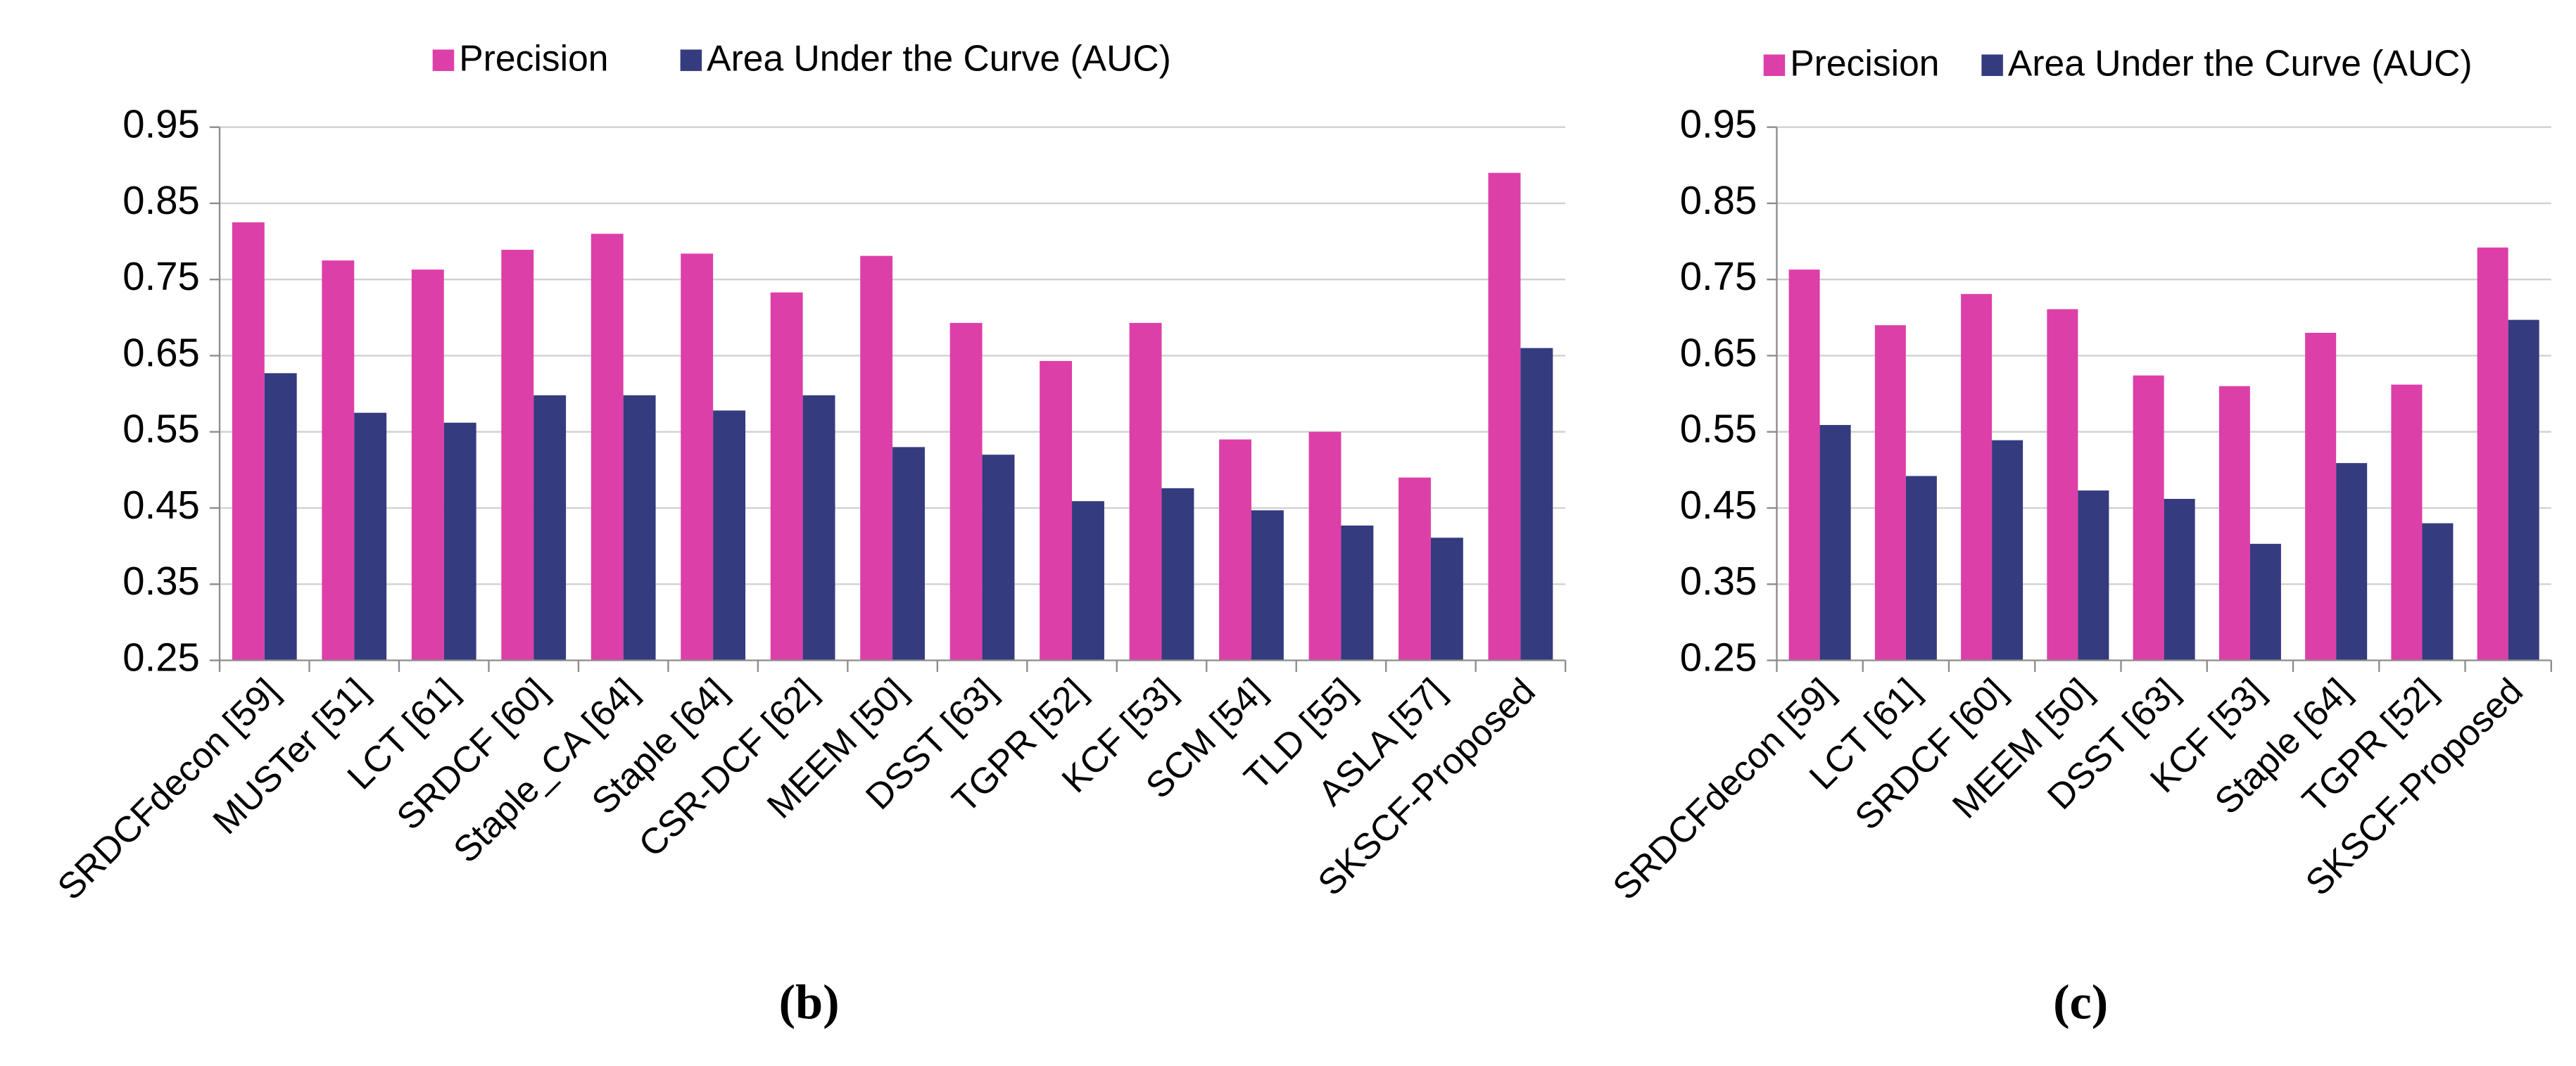 Image resolution: width=2576 pixels, height=1066 pixels. What do you see at coordinates (2080, 1002) in the screenshot?
I see `caption: (c)` at bounding box center [2080, 1002].